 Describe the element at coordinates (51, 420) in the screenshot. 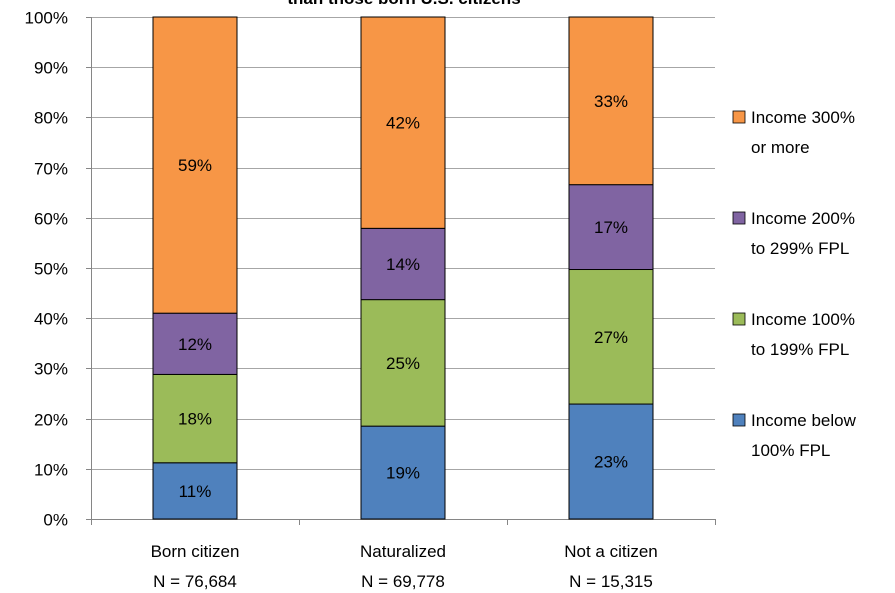

I see `y-tick-label: 20%` at that location.